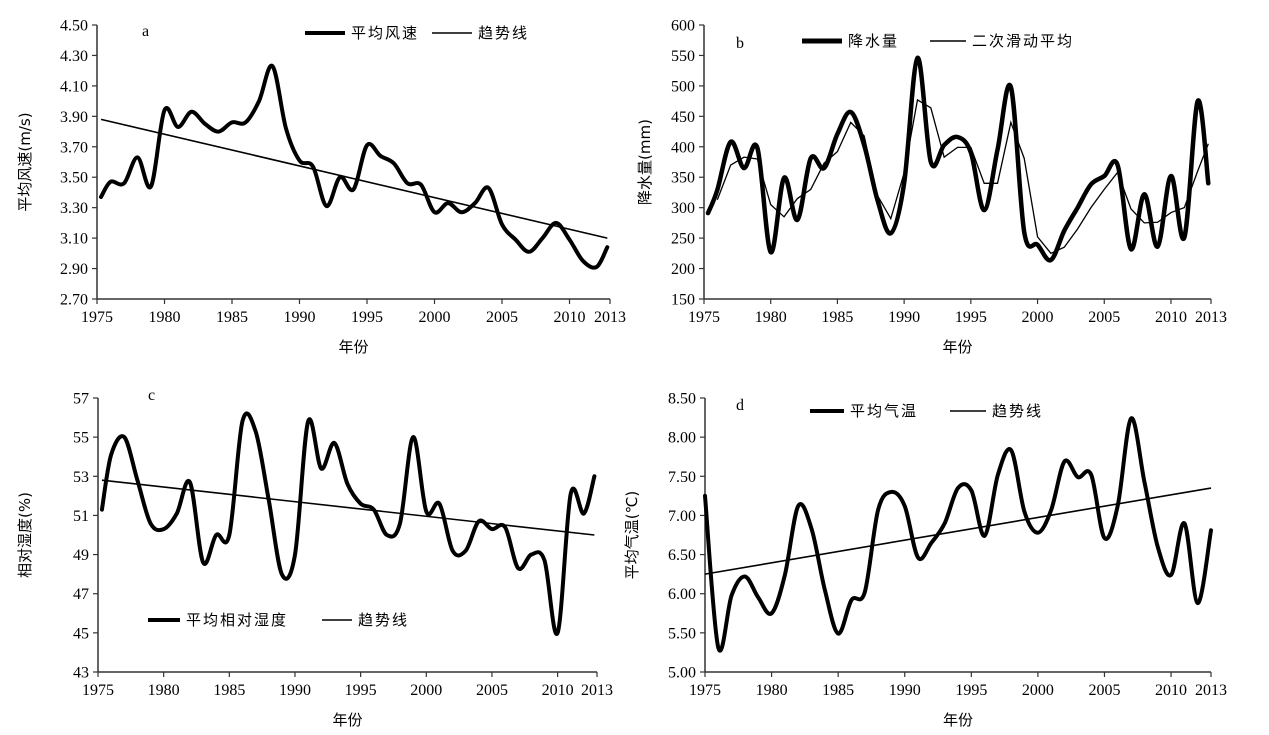  I want to click on y-axis-title: 相对湿度(%), so click(25, 535).